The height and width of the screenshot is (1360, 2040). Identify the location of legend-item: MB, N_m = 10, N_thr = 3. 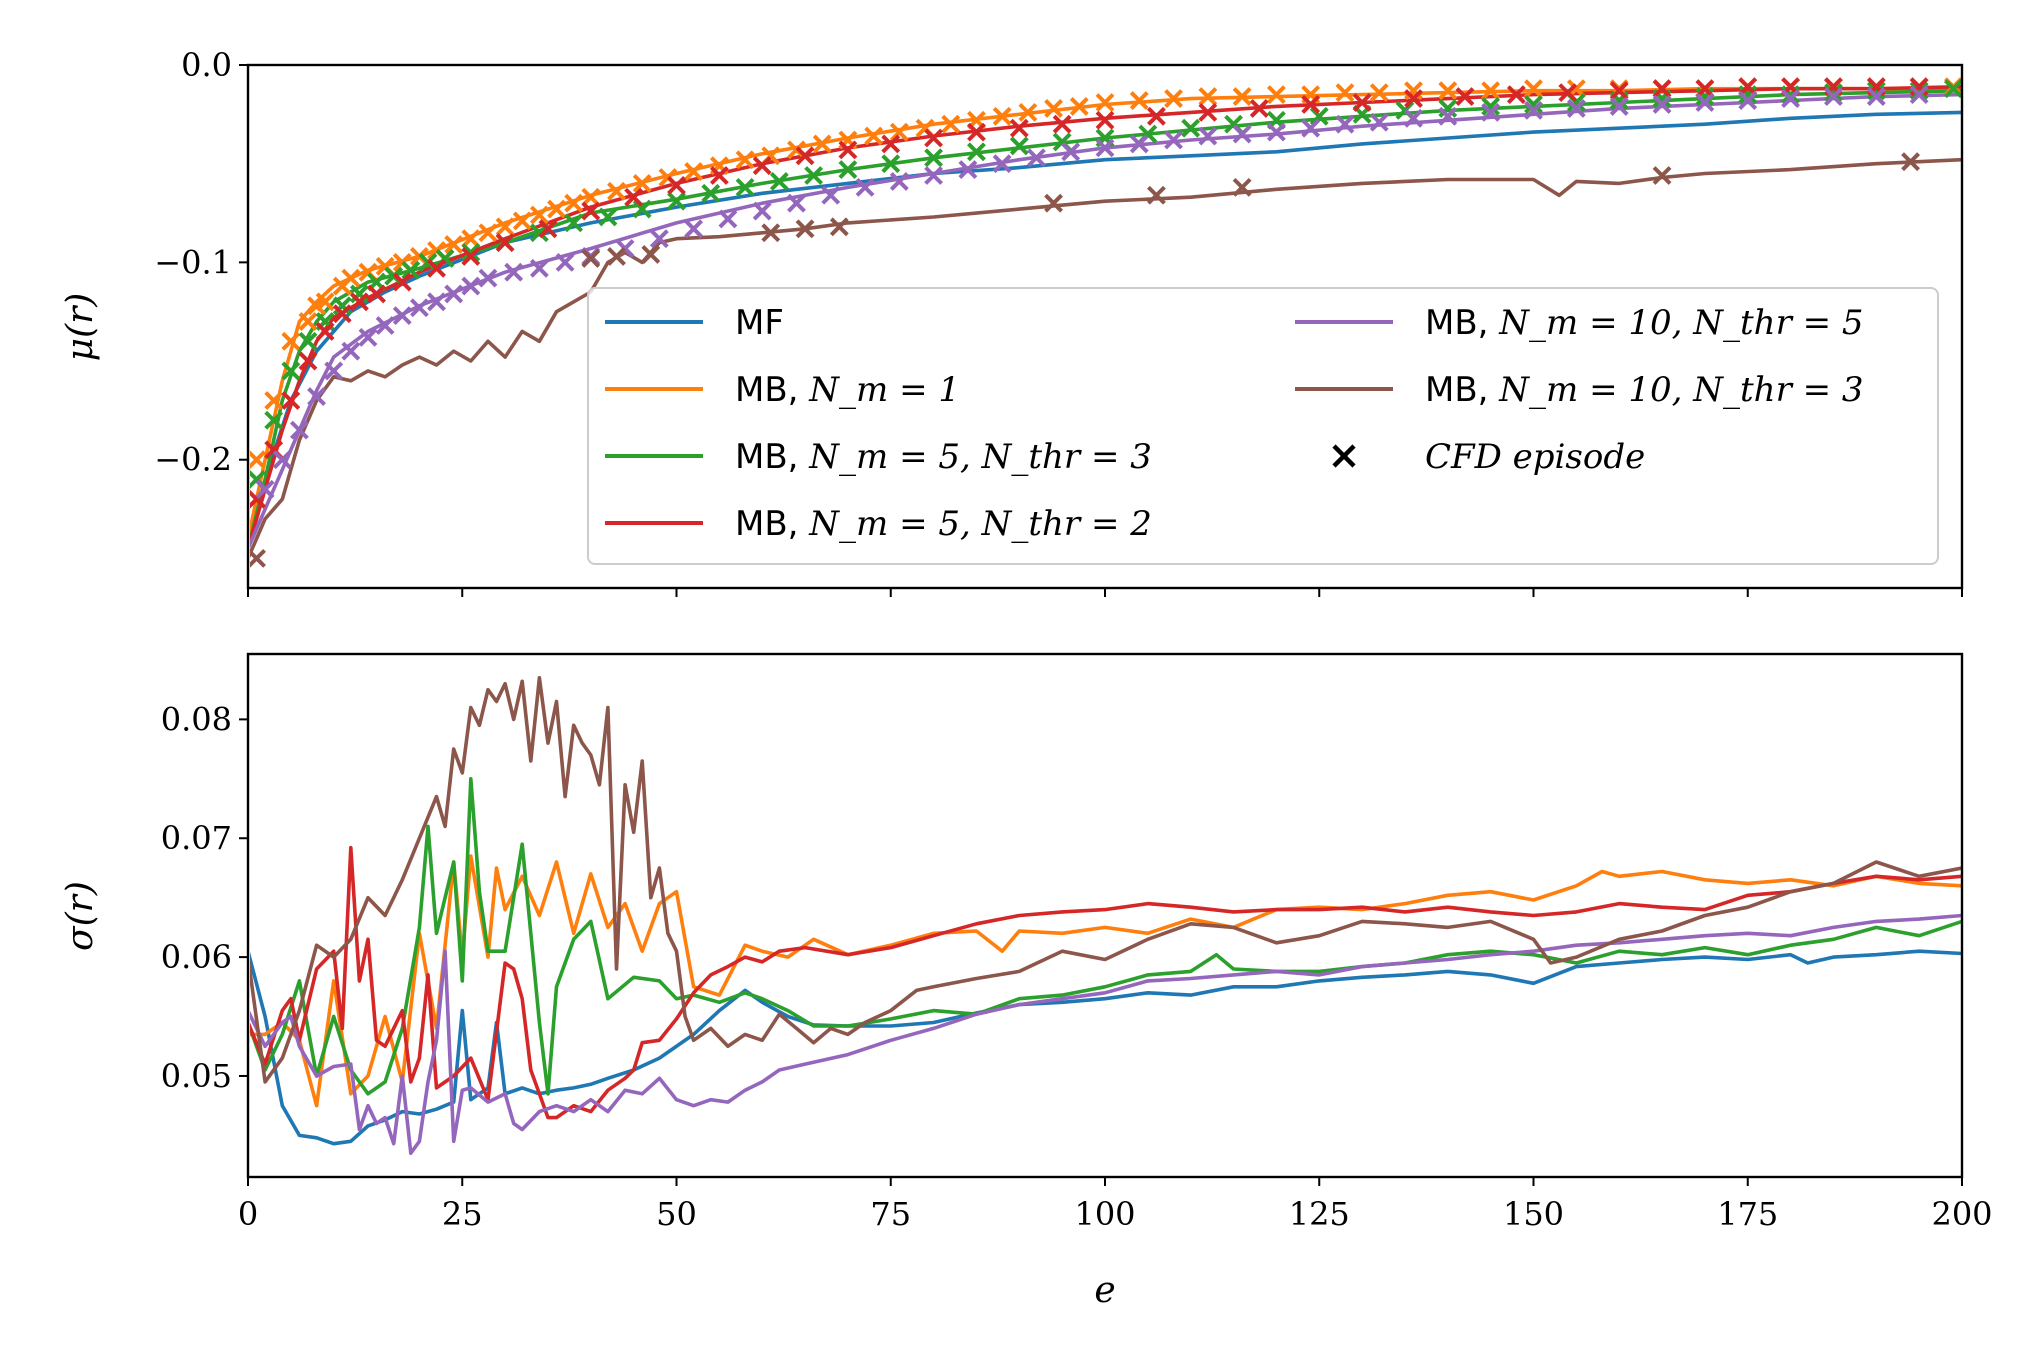
(1579, 390).